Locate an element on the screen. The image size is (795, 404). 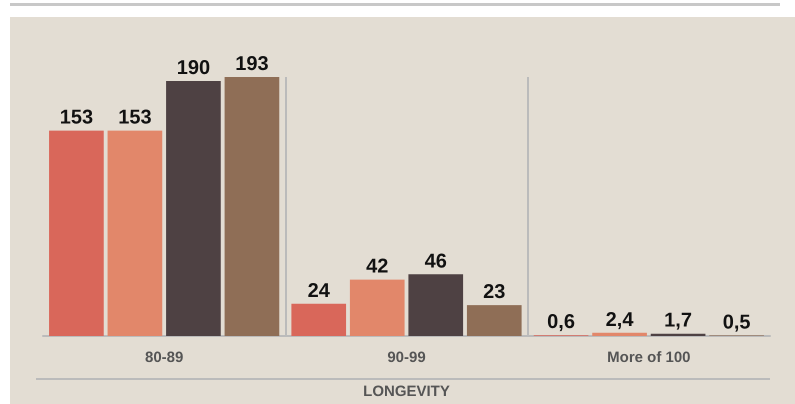
data-label: 0,5 is located at coordinates (736, 322).